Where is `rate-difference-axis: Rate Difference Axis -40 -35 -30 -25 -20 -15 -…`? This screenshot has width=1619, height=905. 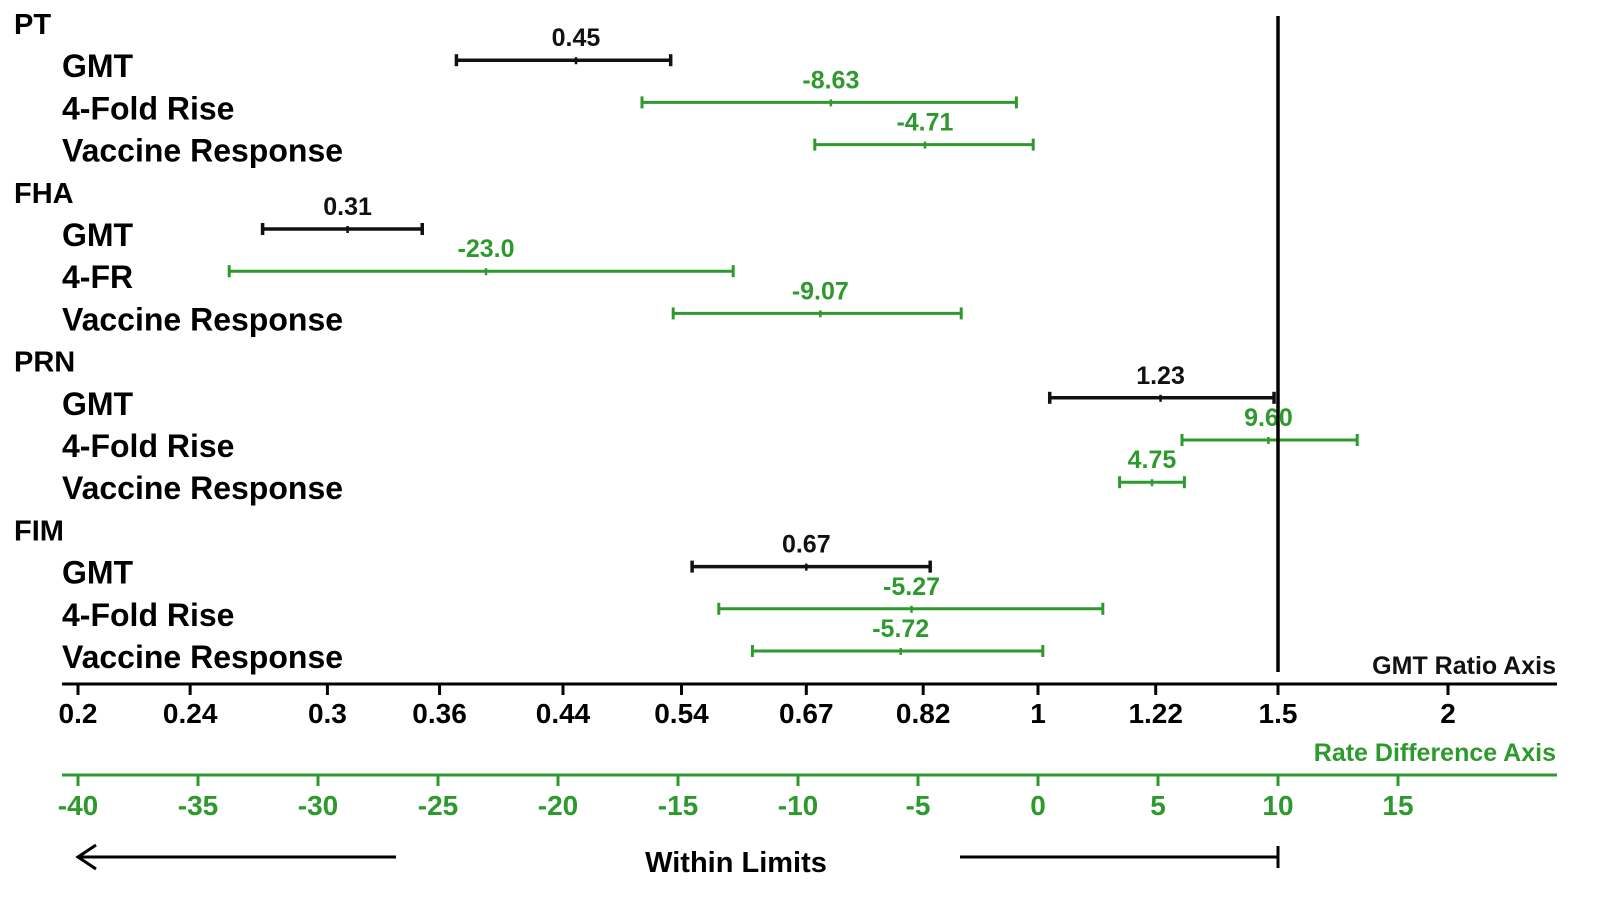
rate-difference-axis: Rate Difference Axis -40 -35 -30 -25 -20 -15 -… is located at coordinates (807, 780).